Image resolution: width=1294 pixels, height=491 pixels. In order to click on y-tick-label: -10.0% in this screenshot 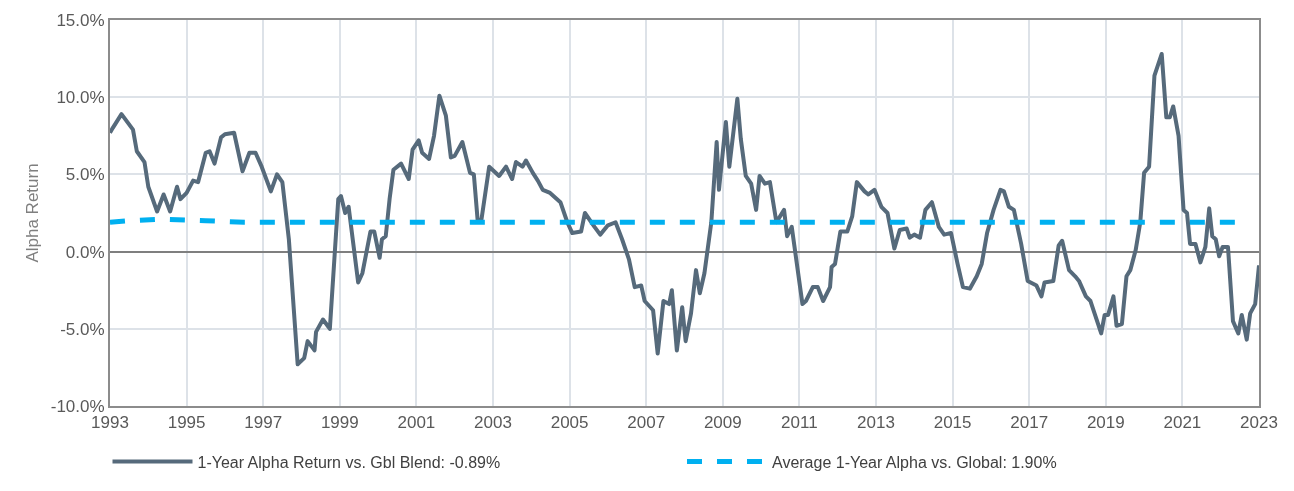, I will do `click(77, 406)`.